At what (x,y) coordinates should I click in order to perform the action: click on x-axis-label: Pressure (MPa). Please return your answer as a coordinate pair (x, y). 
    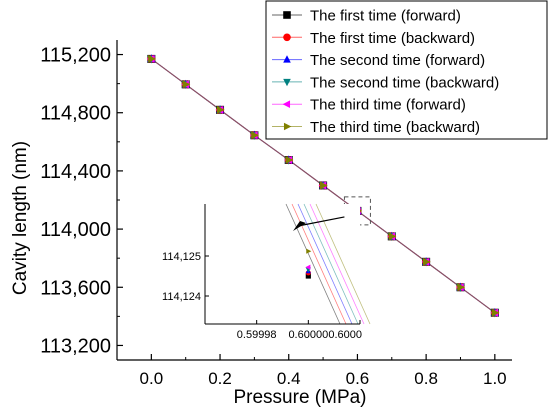
    Looking at the image, I should click on (299, 397).